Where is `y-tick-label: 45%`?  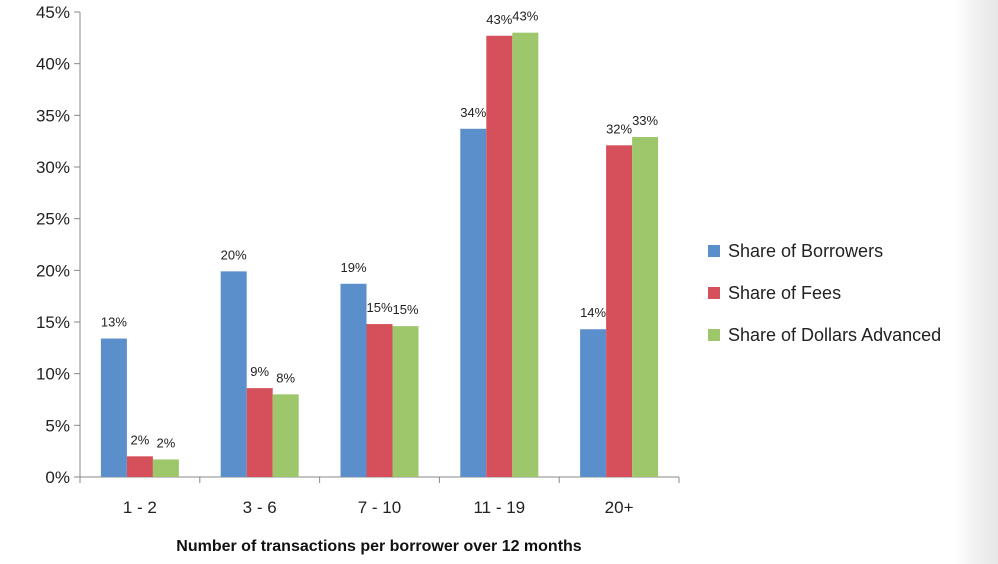 y-tick-label: 45% is located at coordinates (53, 12).